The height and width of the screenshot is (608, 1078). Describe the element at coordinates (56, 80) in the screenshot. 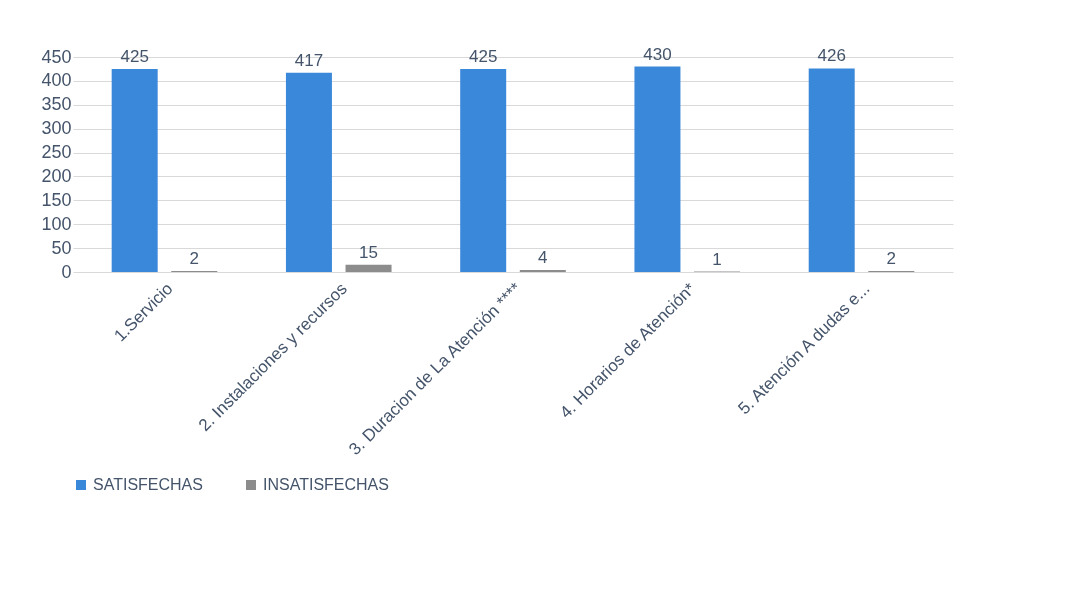

I see `y-tick-label: 400` at that location.